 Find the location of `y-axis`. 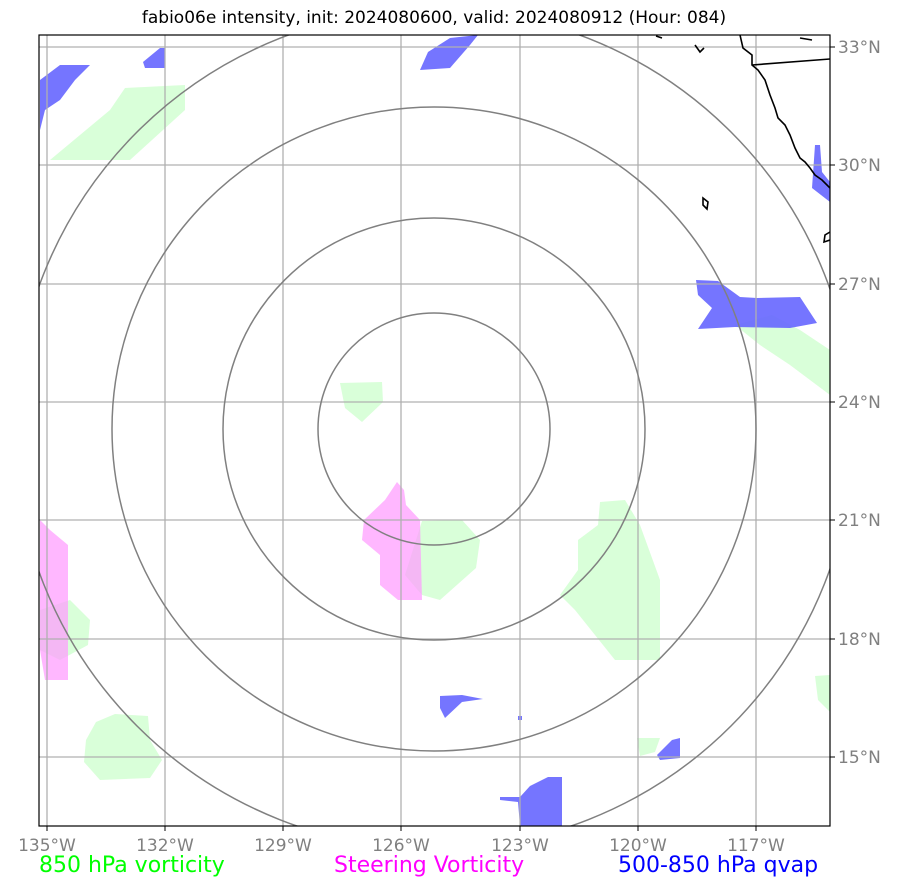

y-axis is located at coordinates (832, 402).